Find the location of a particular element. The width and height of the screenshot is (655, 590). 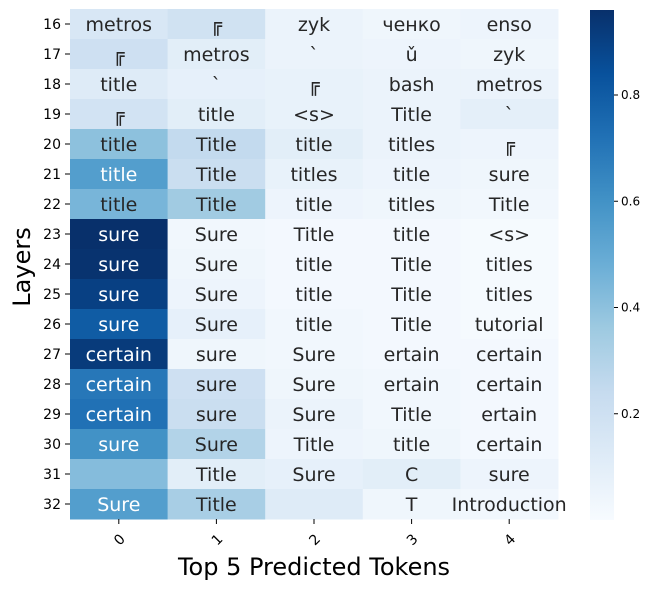

x-tick-label: 4 is located at coordinates (511, 540).